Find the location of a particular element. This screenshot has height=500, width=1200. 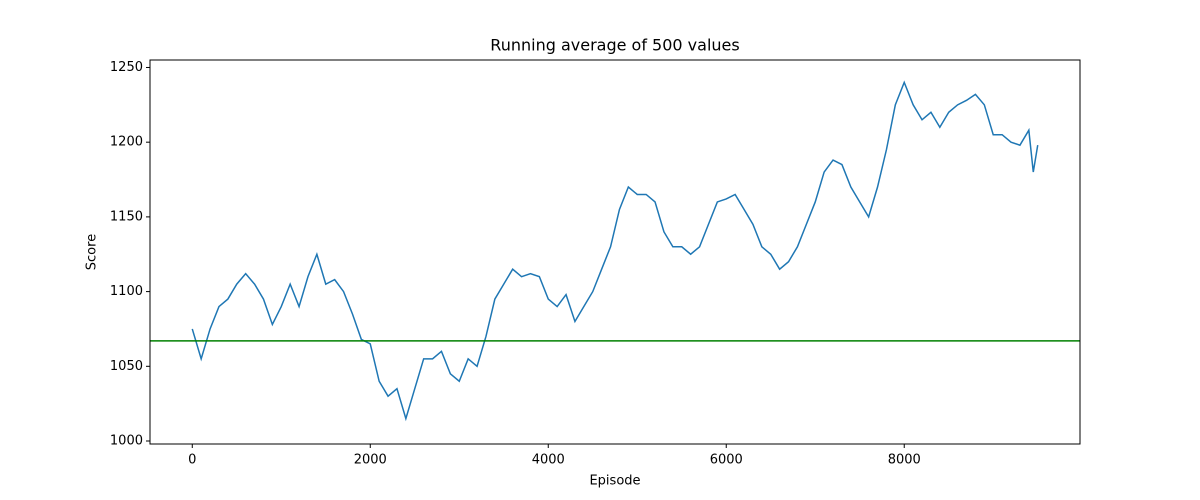

x-tick-label: 4000 is located at coordinates (548, 460).